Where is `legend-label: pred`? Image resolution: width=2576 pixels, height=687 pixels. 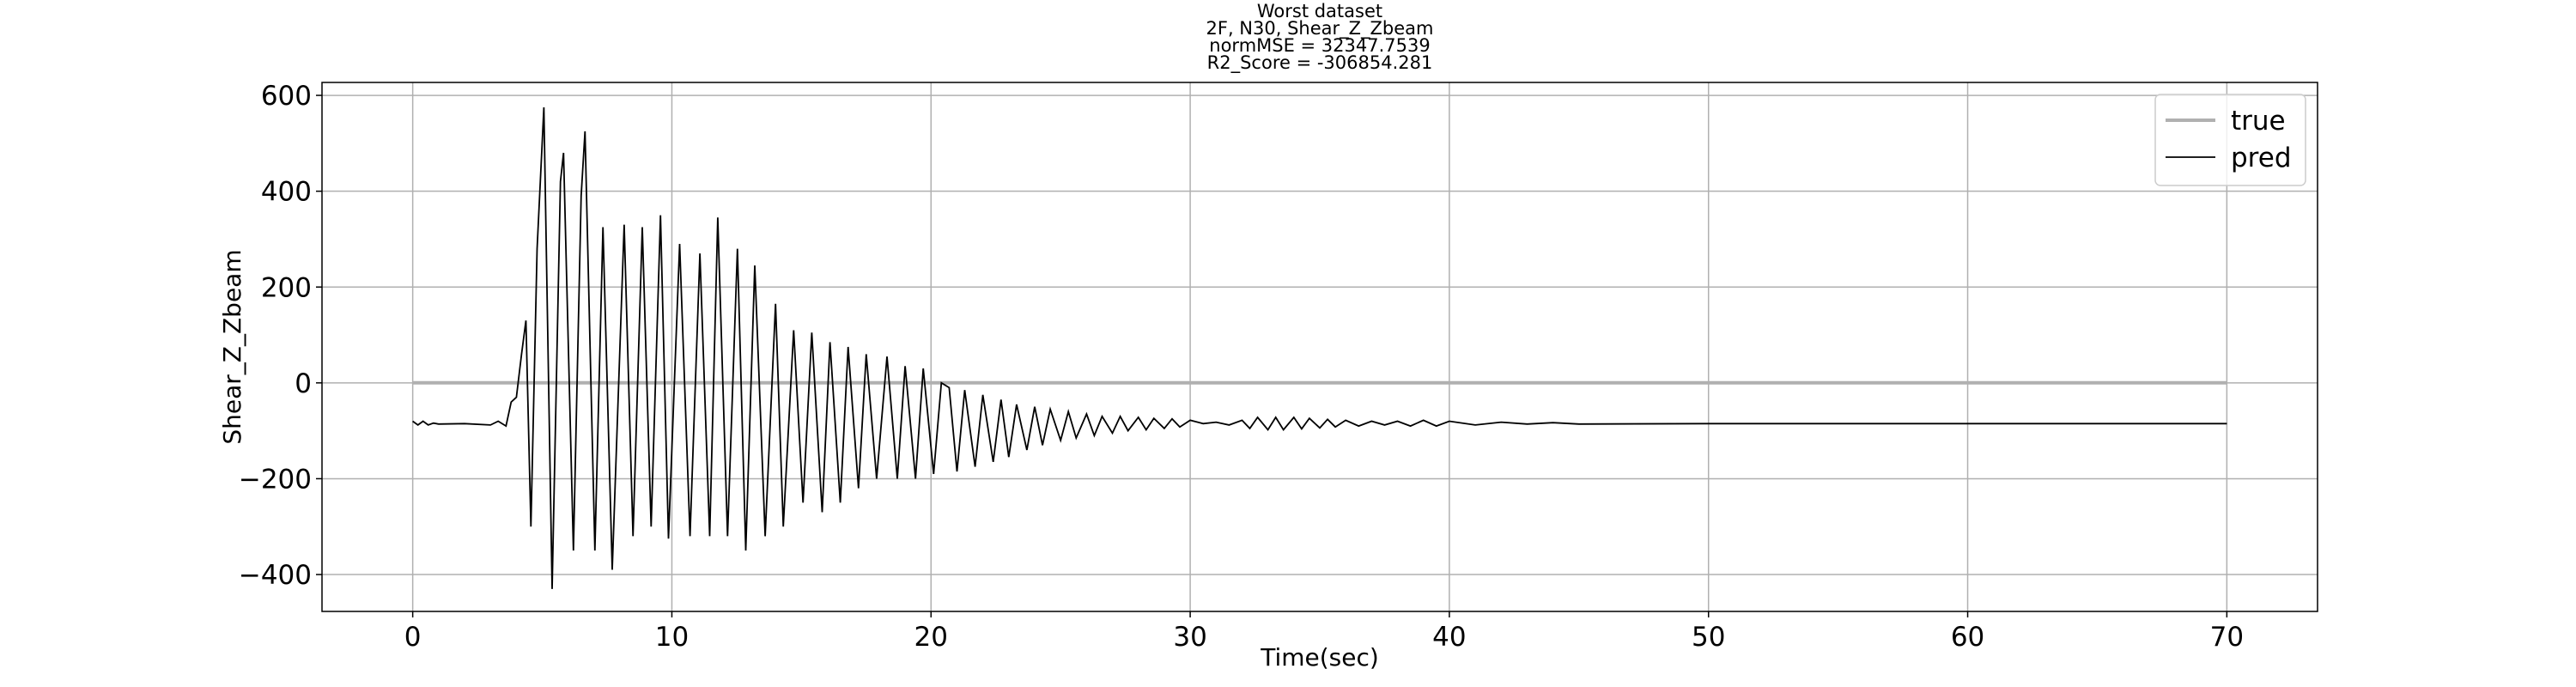 legend-label: pred is located at coordinates (2261, 158).